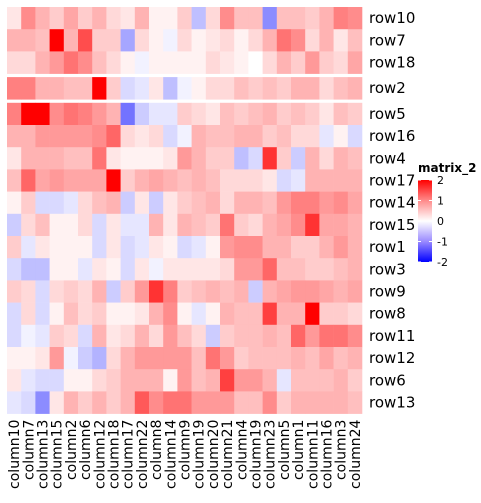  What do you see at coordinates (299, 450) in the screenshot?
I see `column-label: column1` at bounding box center [299, 450].